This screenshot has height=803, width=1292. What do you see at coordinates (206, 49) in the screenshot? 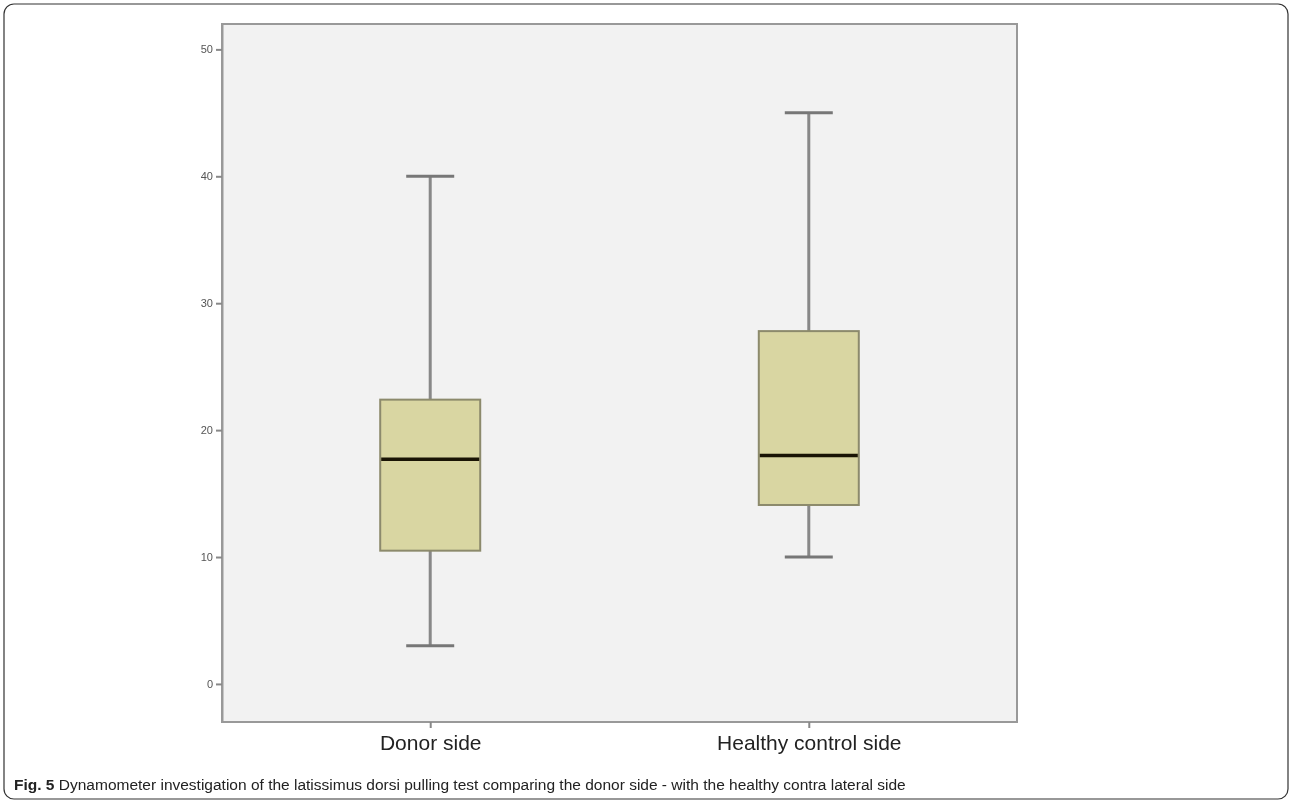
I see `y-tick-label: 50` at bounding box center [206, 49].